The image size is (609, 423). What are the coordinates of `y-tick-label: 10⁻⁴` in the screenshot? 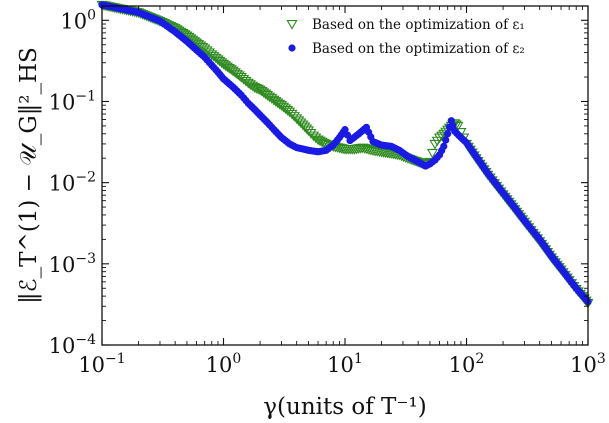 It's located at (72, 345).